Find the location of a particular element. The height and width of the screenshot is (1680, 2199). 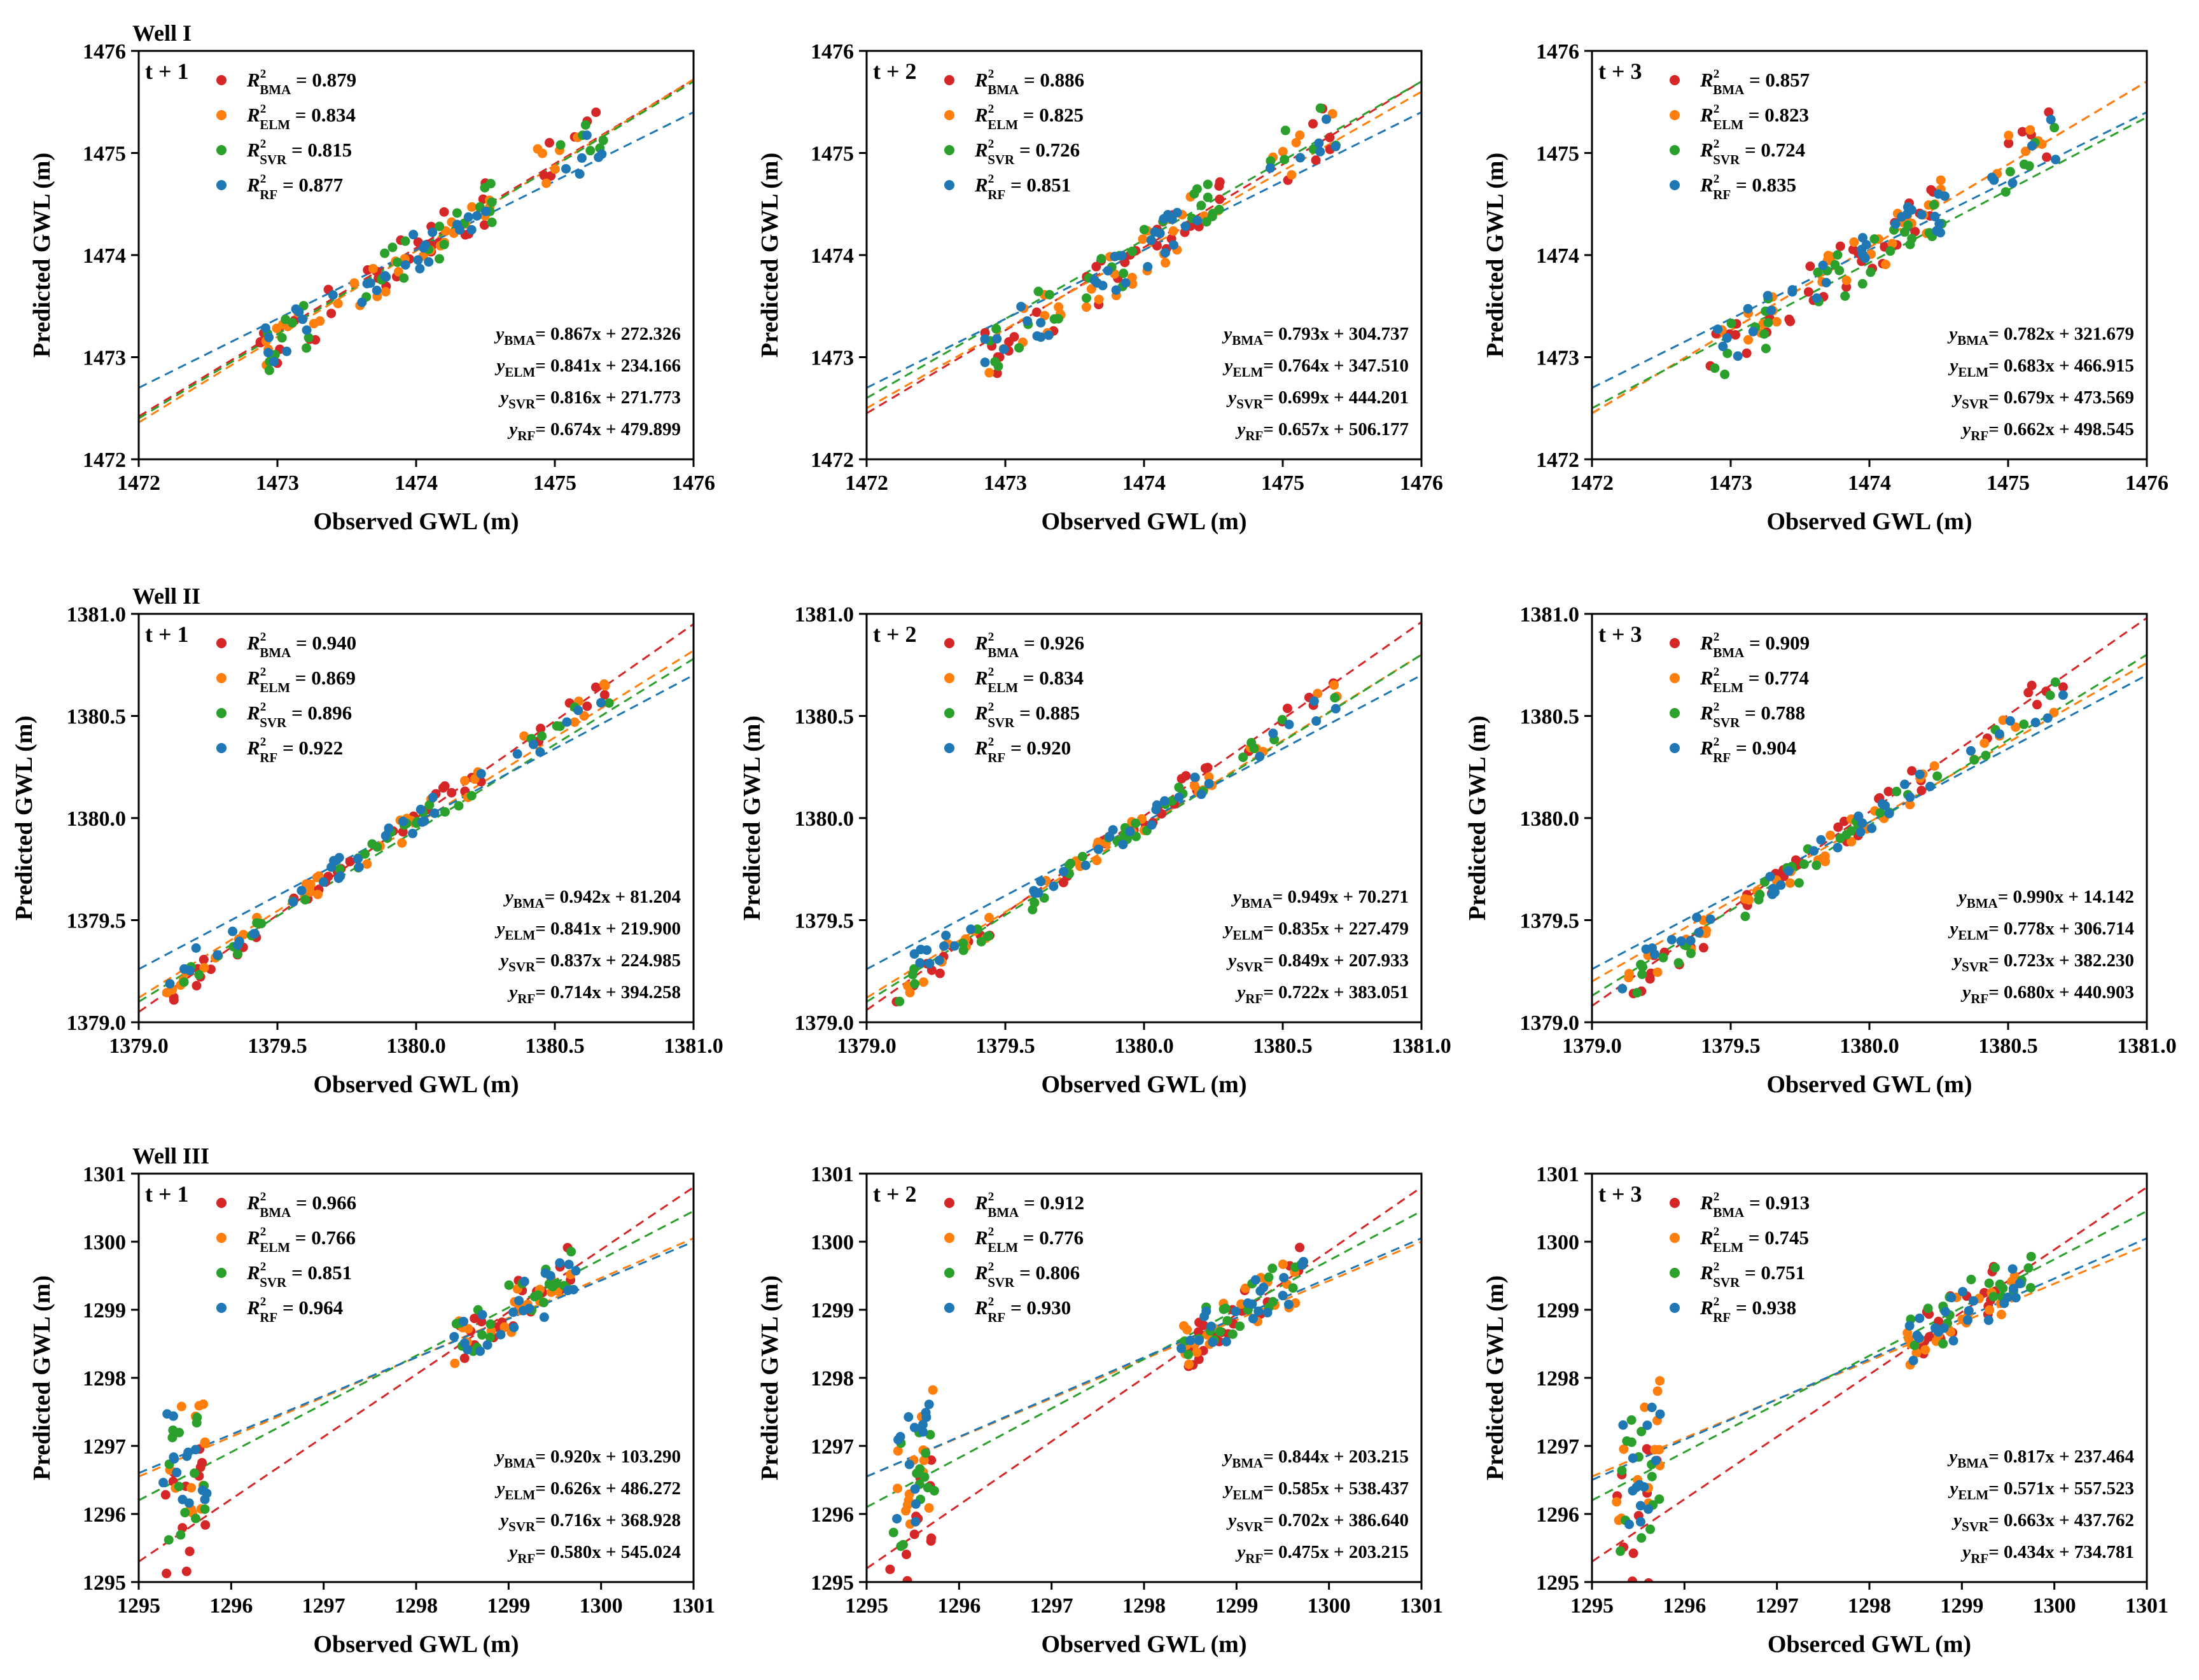

eq-sub: ELM is located at coordinates (1973, 1495).